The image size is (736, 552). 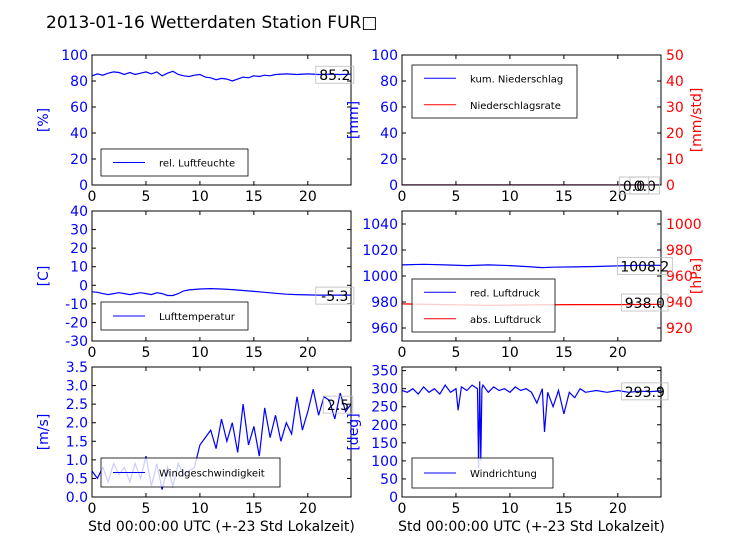 What do you see at coordinates (334, 76) in the screenshot?
I see `value-annotation: 85.2` at bounding box center [334, 76].